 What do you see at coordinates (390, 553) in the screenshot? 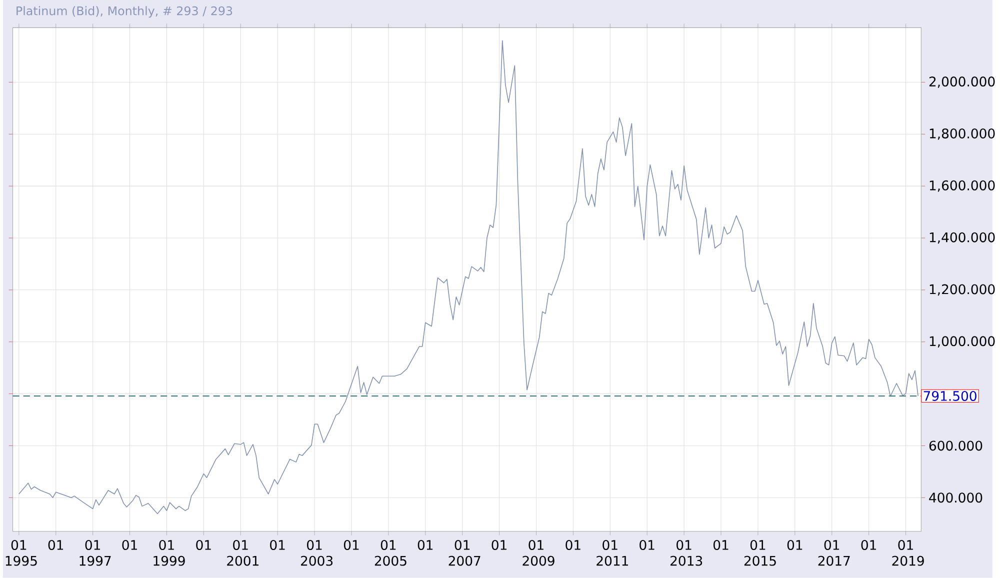
I see `x-tick-label: 01 2005` at bounding box center [390, 553].